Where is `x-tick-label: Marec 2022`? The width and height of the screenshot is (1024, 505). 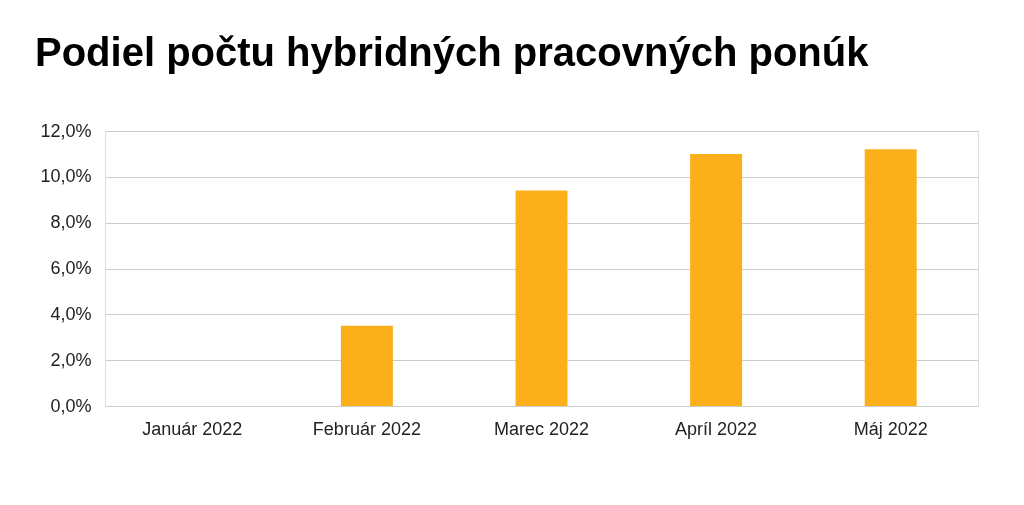 x-tick-label: Marec 2022 is located at coordinates (541, 428).